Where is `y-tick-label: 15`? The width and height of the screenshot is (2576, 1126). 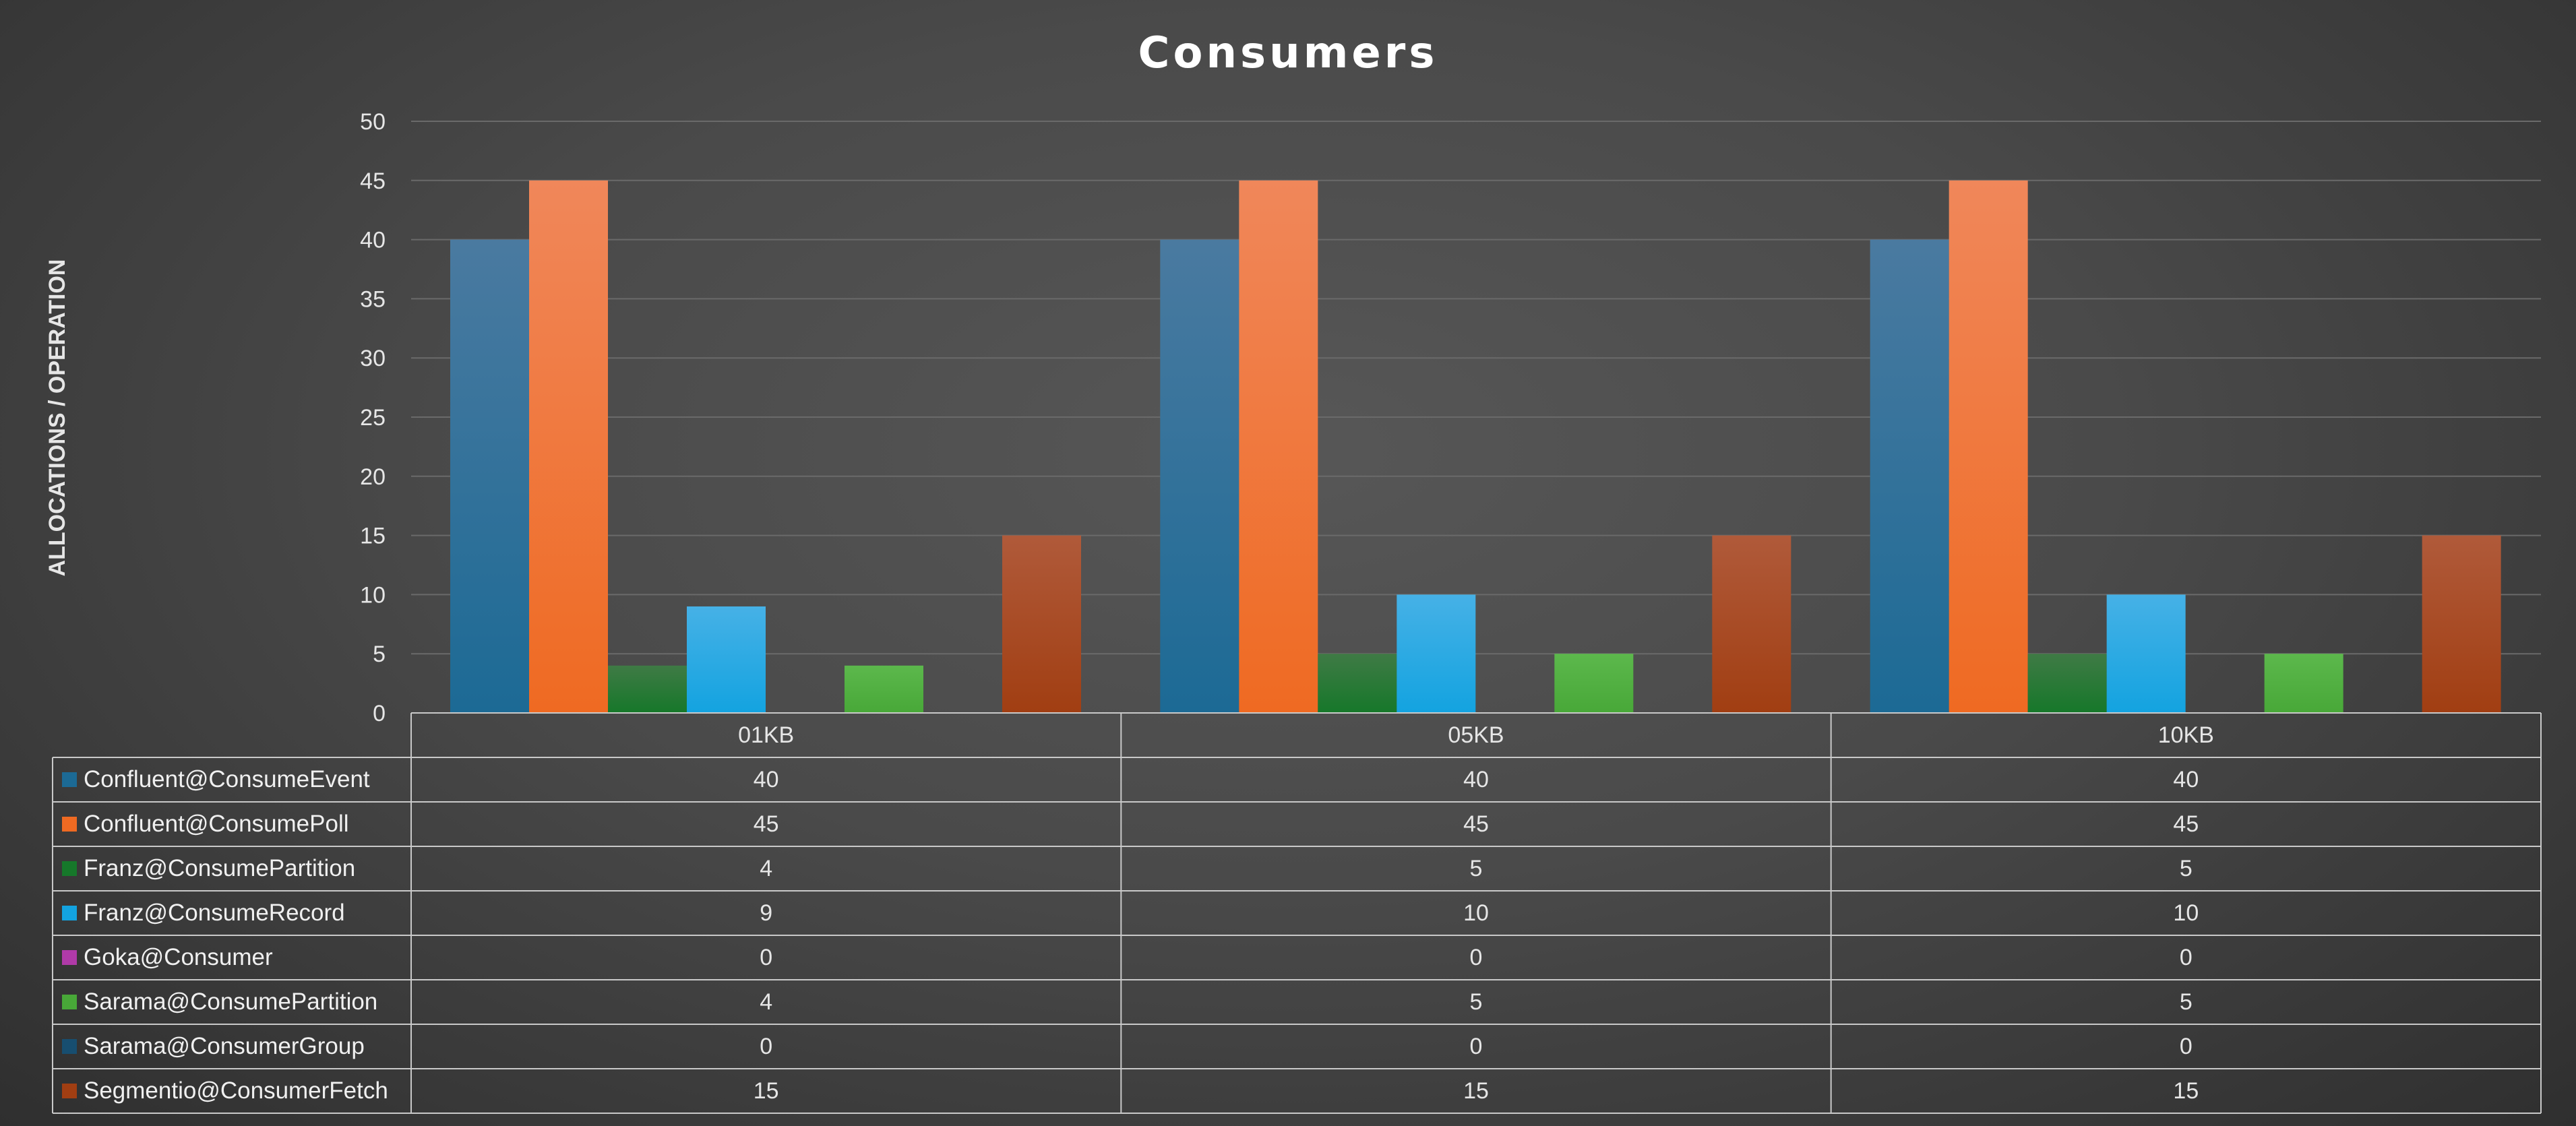
y-tick-label: 15 is located at coordinates (373, 537).